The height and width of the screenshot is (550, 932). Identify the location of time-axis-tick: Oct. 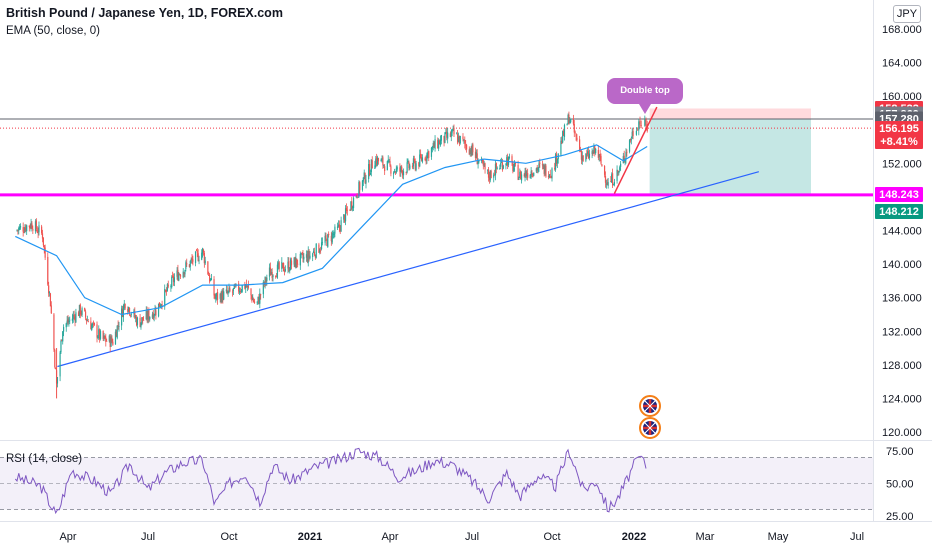
(551, 537).